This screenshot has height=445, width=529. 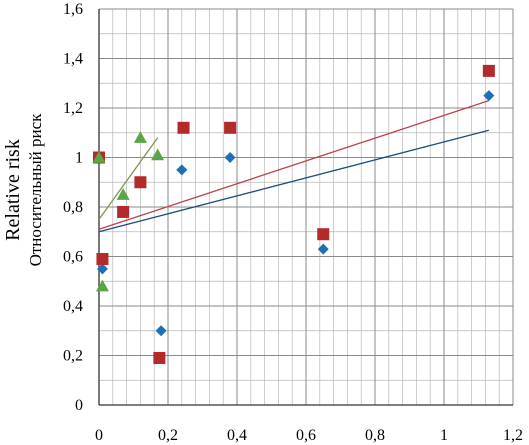 What do you see at coordinates (73, 59) in the screenshot?
I see `y-tick-label: 1,4` at bounding box center [73, 59].